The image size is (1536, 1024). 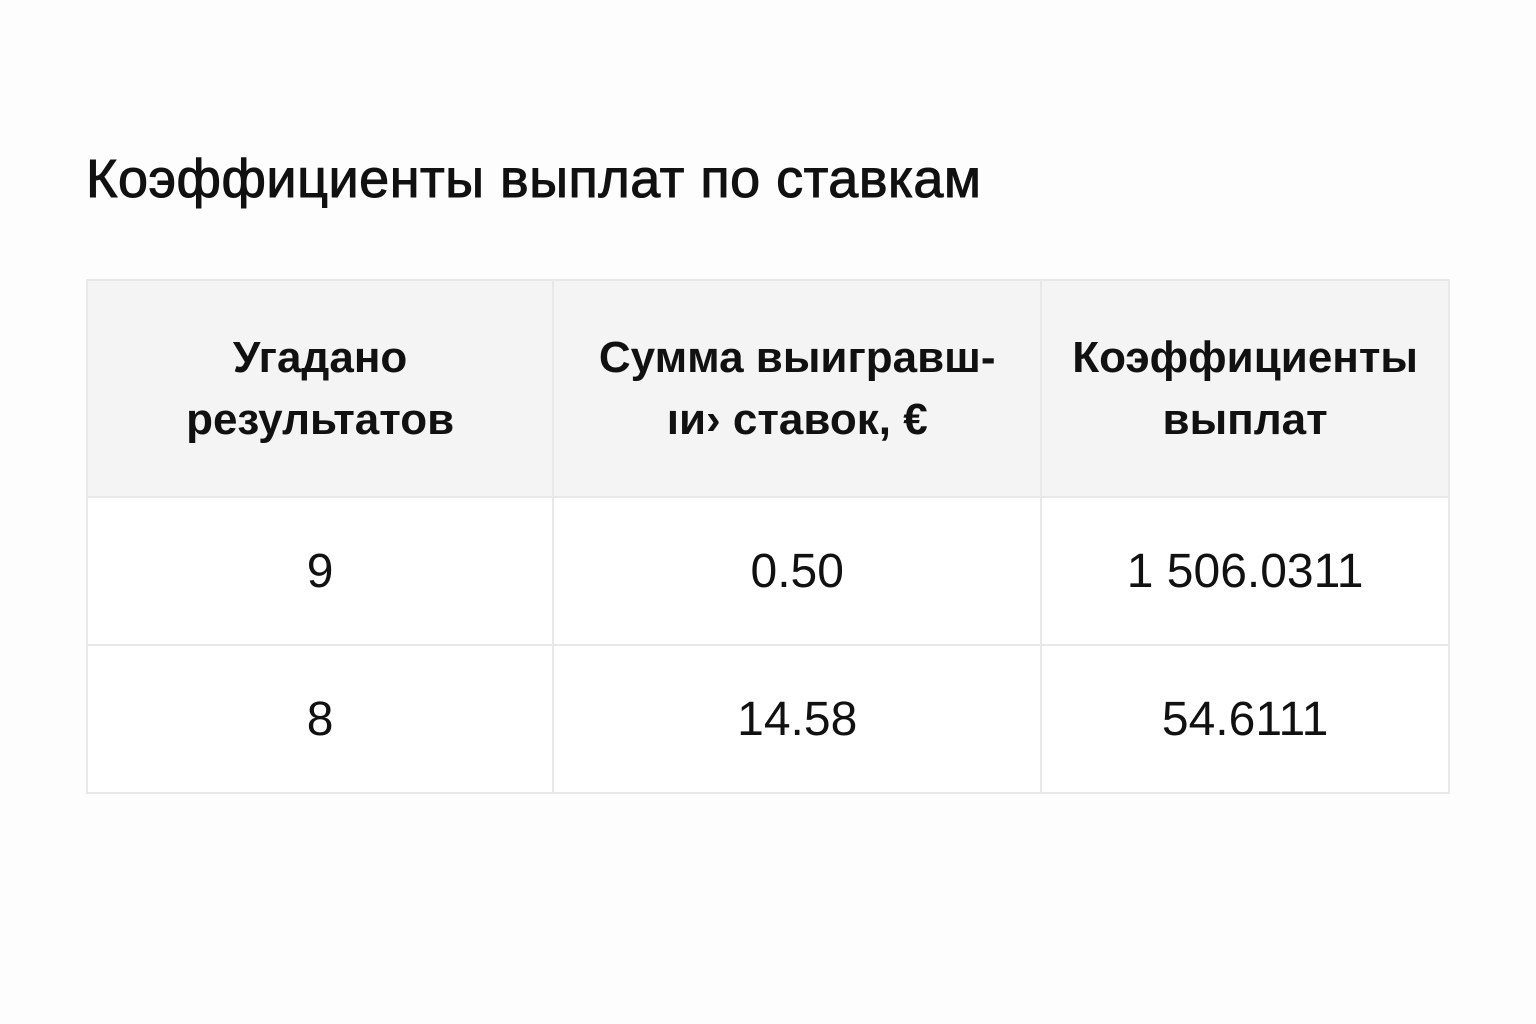 I want to click on table-row: 9 0.50 1 506.0311, so click(x=767, y=571).